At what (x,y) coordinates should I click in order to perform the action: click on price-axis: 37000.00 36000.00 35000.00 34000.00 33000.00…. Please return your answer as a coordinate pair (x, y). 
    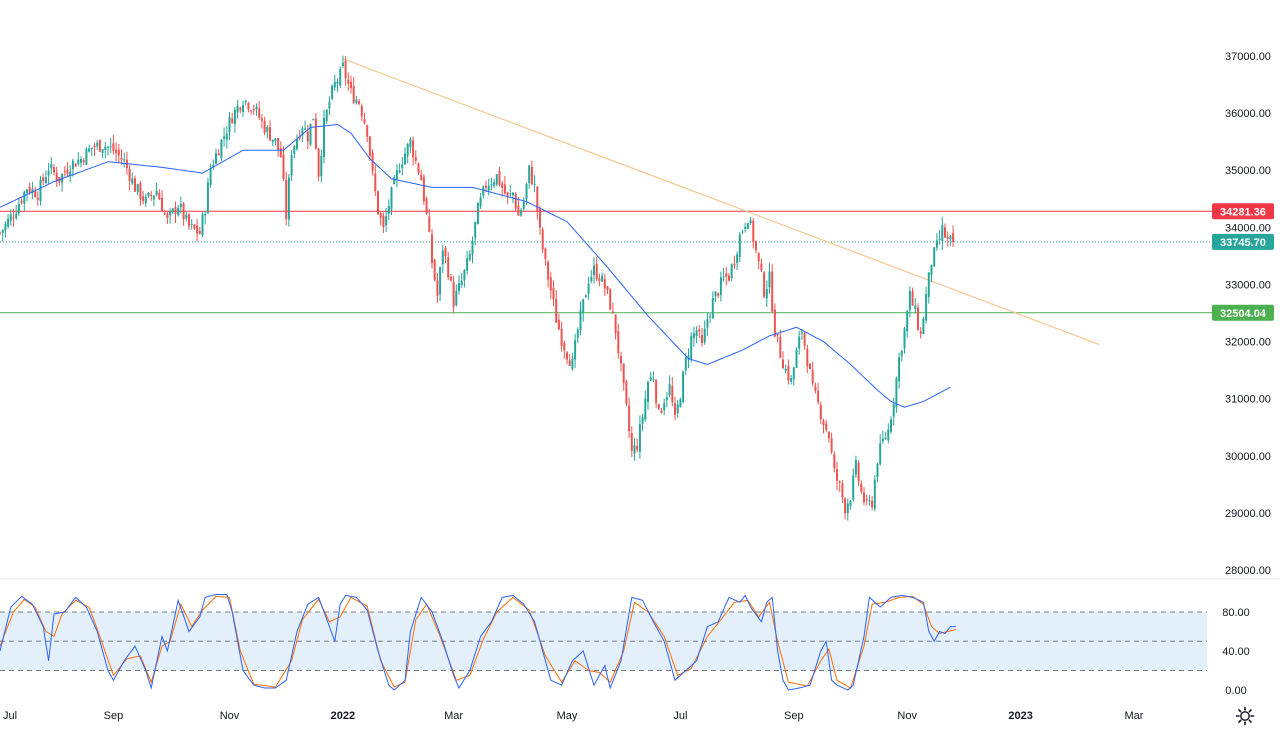
    Looking at the image, I should click on (1248, 314).